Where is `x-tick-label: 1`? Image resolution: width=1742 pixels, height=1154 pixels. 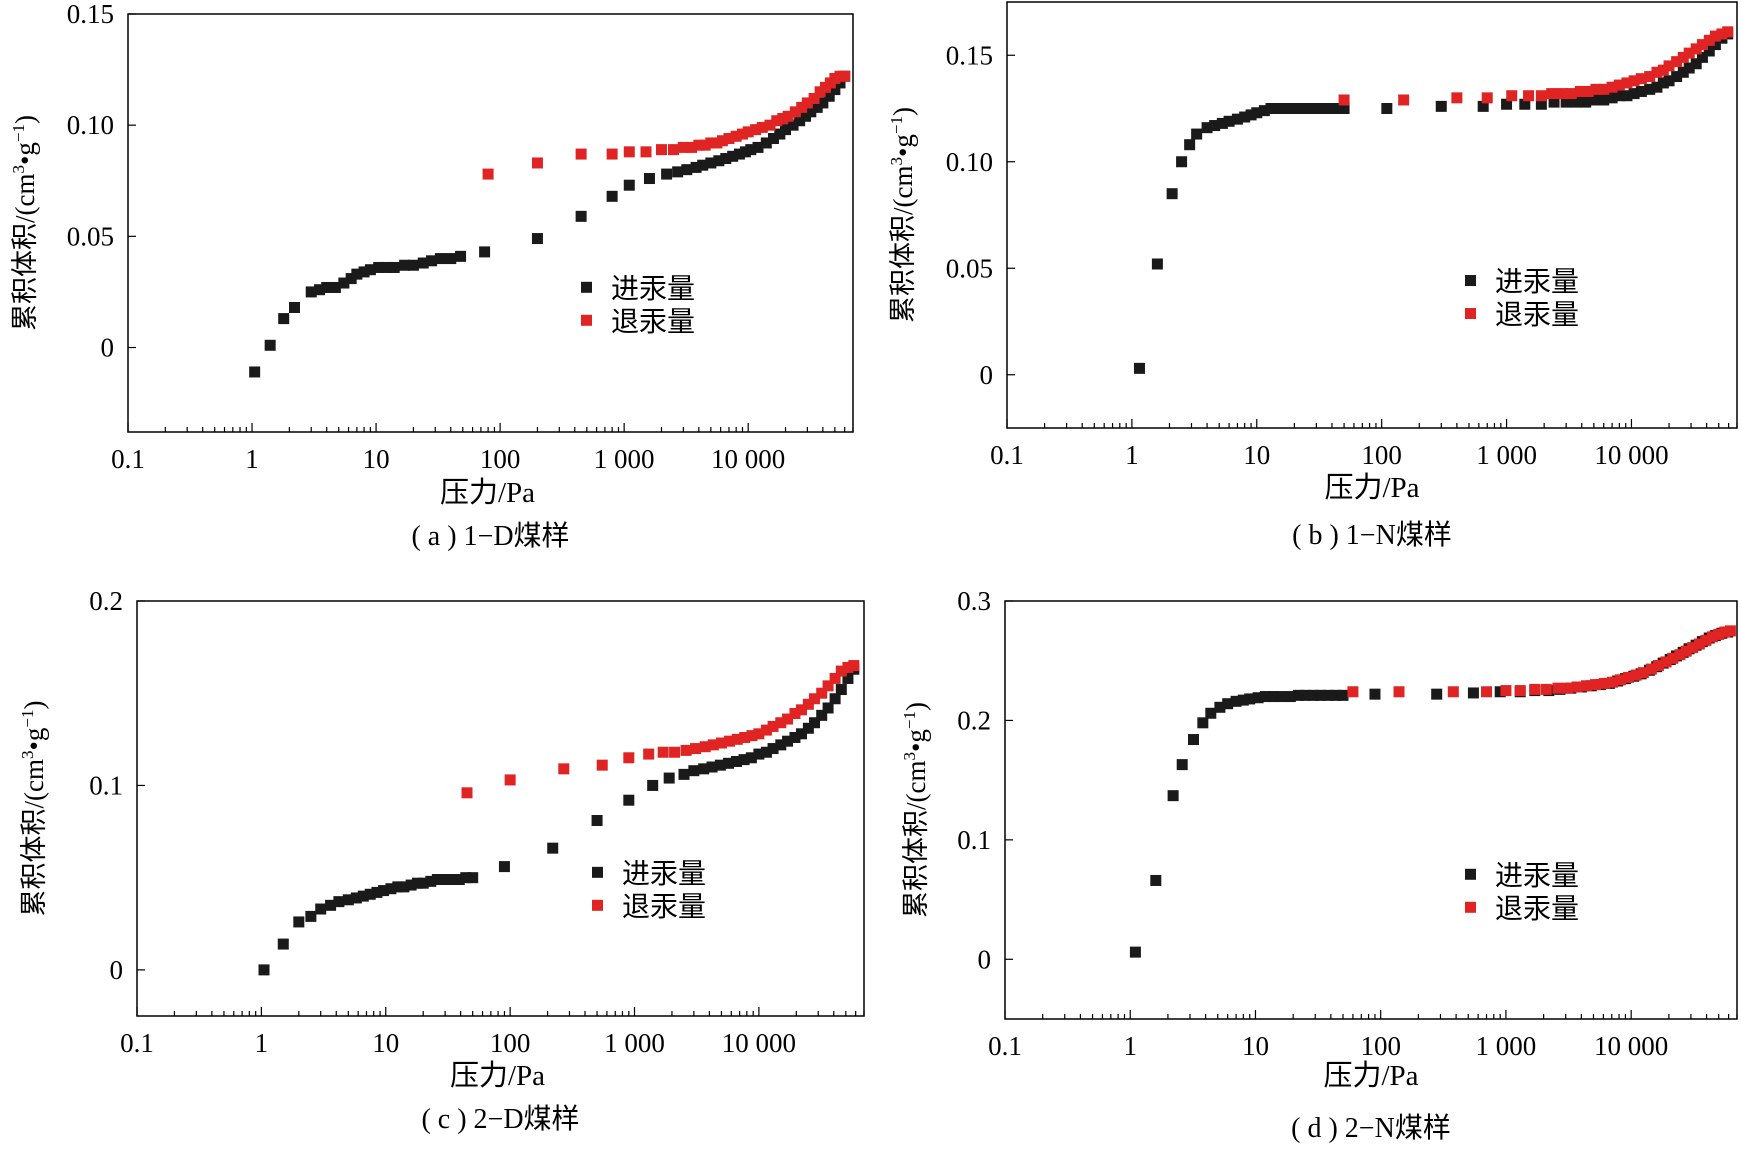
x-tick-label: 1 is located at coordinates (1130, 1046).